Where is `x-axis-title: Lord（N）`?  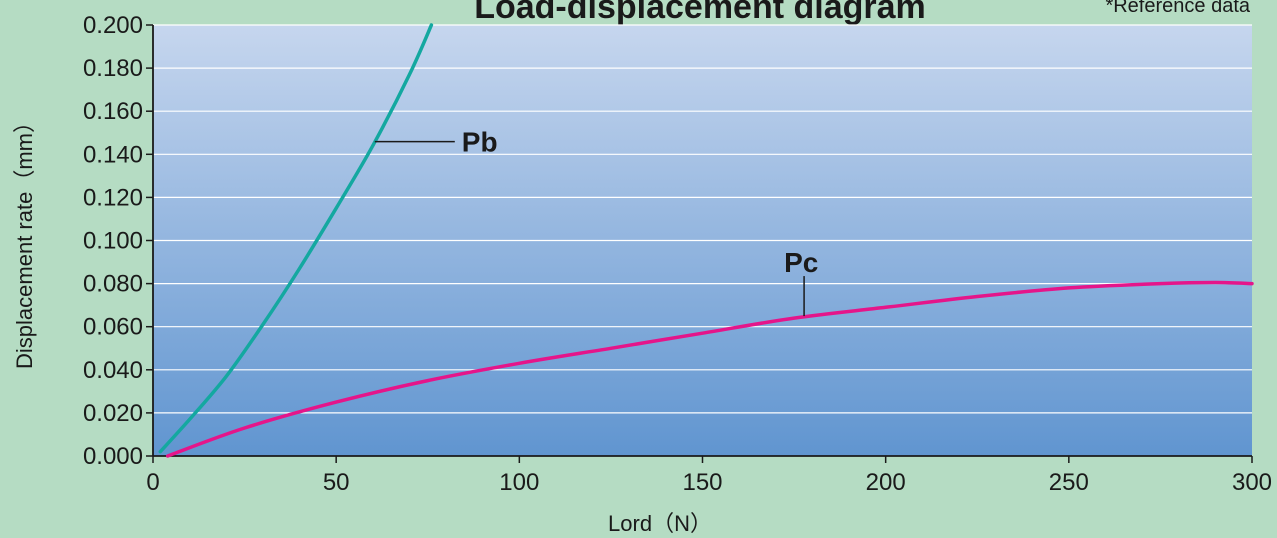
x-axis-title: Lord（N） is located at coordinates (660, 523).